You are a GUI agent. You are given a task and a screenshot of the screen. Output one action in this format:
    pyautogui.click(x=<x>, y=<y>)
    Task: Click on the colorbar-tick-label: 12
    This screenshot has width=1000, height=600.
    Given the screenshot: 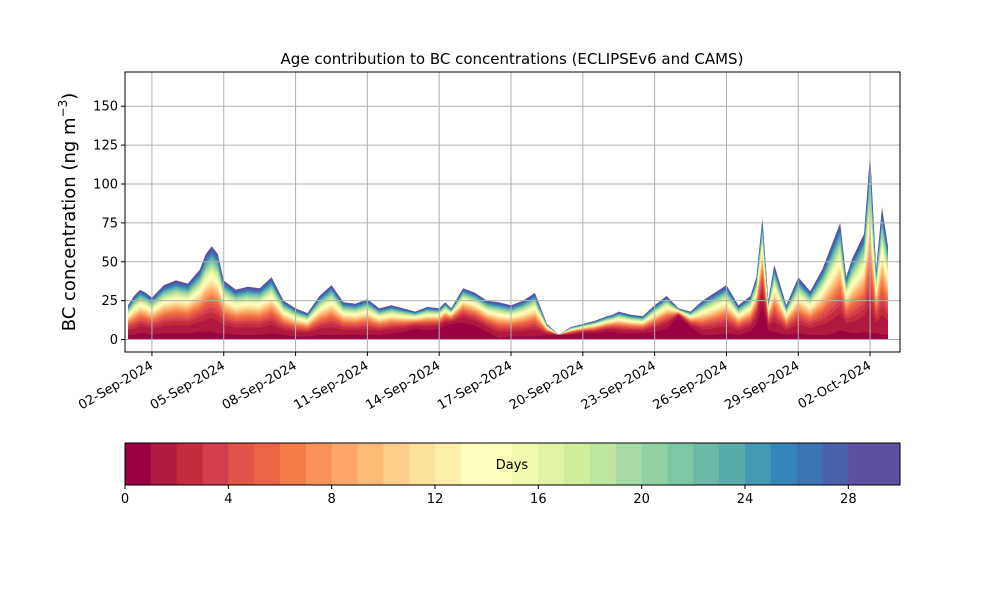 What is the action you would take?
    pyautogui.click(x=435, y=499)
    